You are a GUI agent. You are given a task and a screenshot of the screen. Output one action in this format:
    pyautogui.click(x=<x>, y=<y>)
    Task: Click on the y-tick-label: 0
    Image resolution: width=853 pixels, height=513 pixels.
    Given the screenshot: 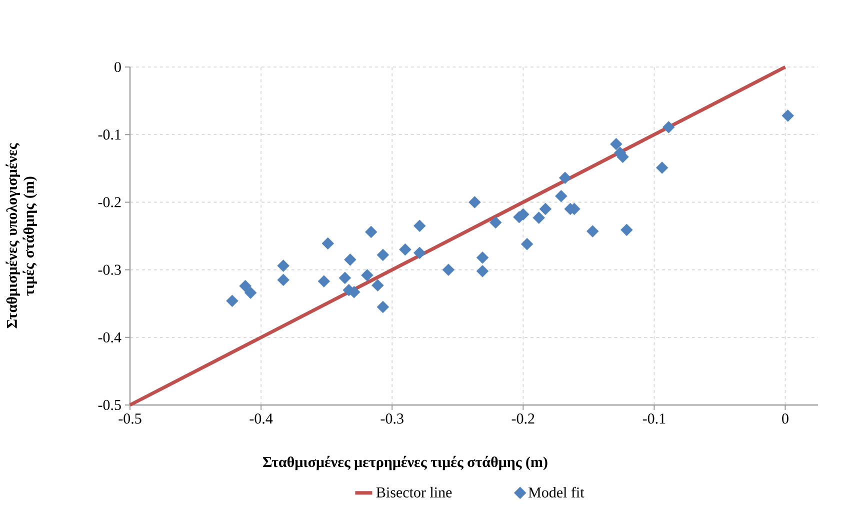 What is the action you would take?
    pyautogui.click(x=117, y=67)
    